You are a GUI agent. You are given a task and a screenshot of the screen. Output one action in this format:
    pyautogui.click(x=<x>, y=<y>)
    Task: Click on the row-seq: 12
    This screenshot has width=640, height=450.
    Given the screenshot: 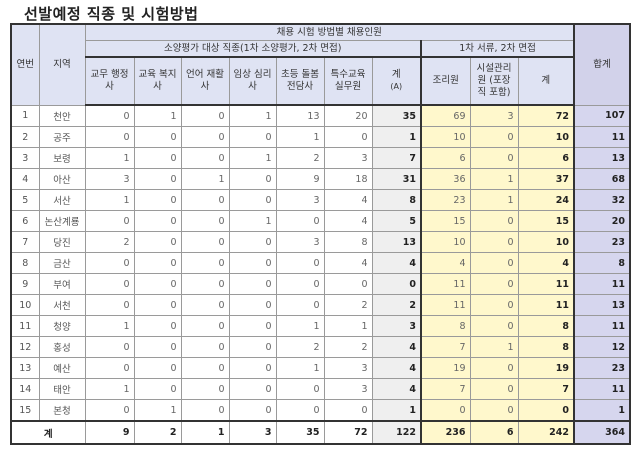 What is the action you would take?
    pyautogui.click(x=25, y=347)
    